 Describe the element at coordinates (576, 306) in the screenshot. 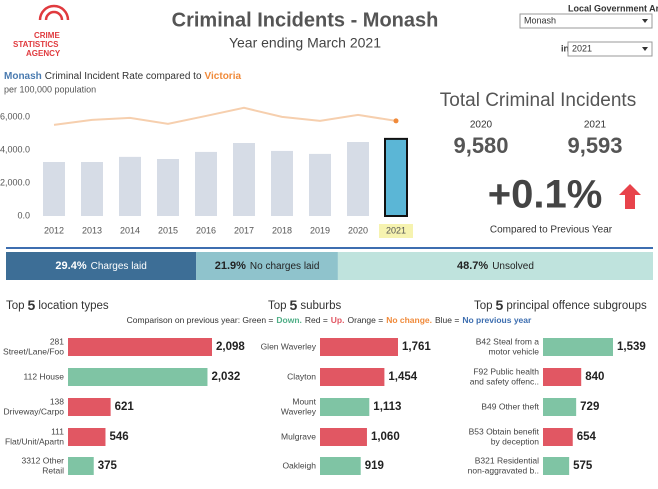

I see `title-part: principal offence subgroups` at that location.